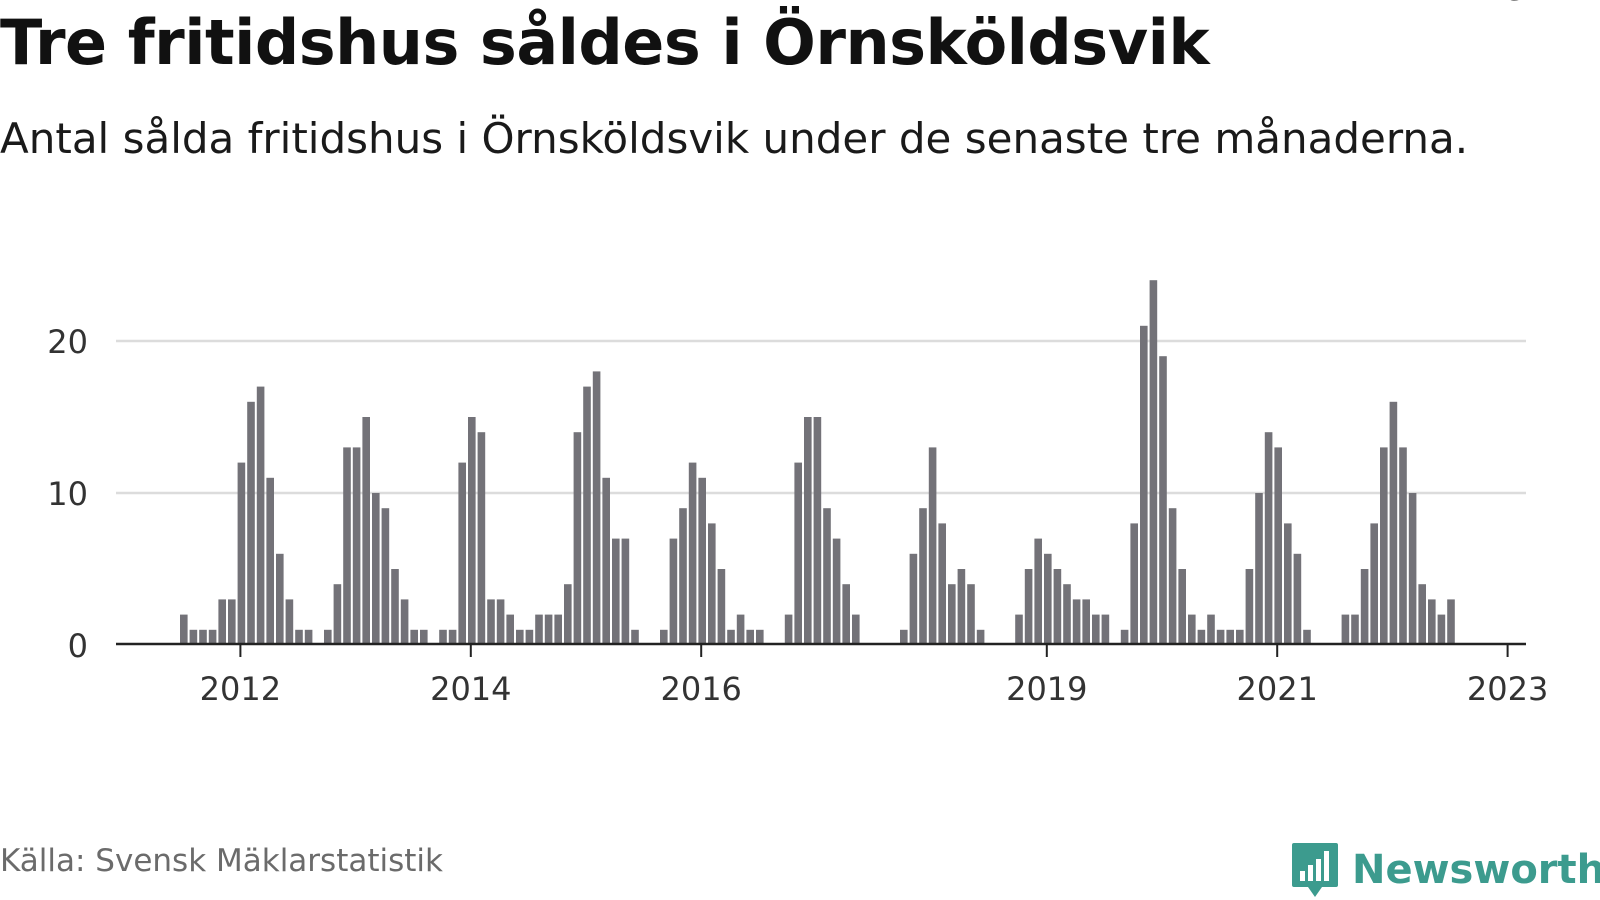 This screenshot has width=1600, height=900. I want to click on x-tick-label: 2014, so click(470, 689).